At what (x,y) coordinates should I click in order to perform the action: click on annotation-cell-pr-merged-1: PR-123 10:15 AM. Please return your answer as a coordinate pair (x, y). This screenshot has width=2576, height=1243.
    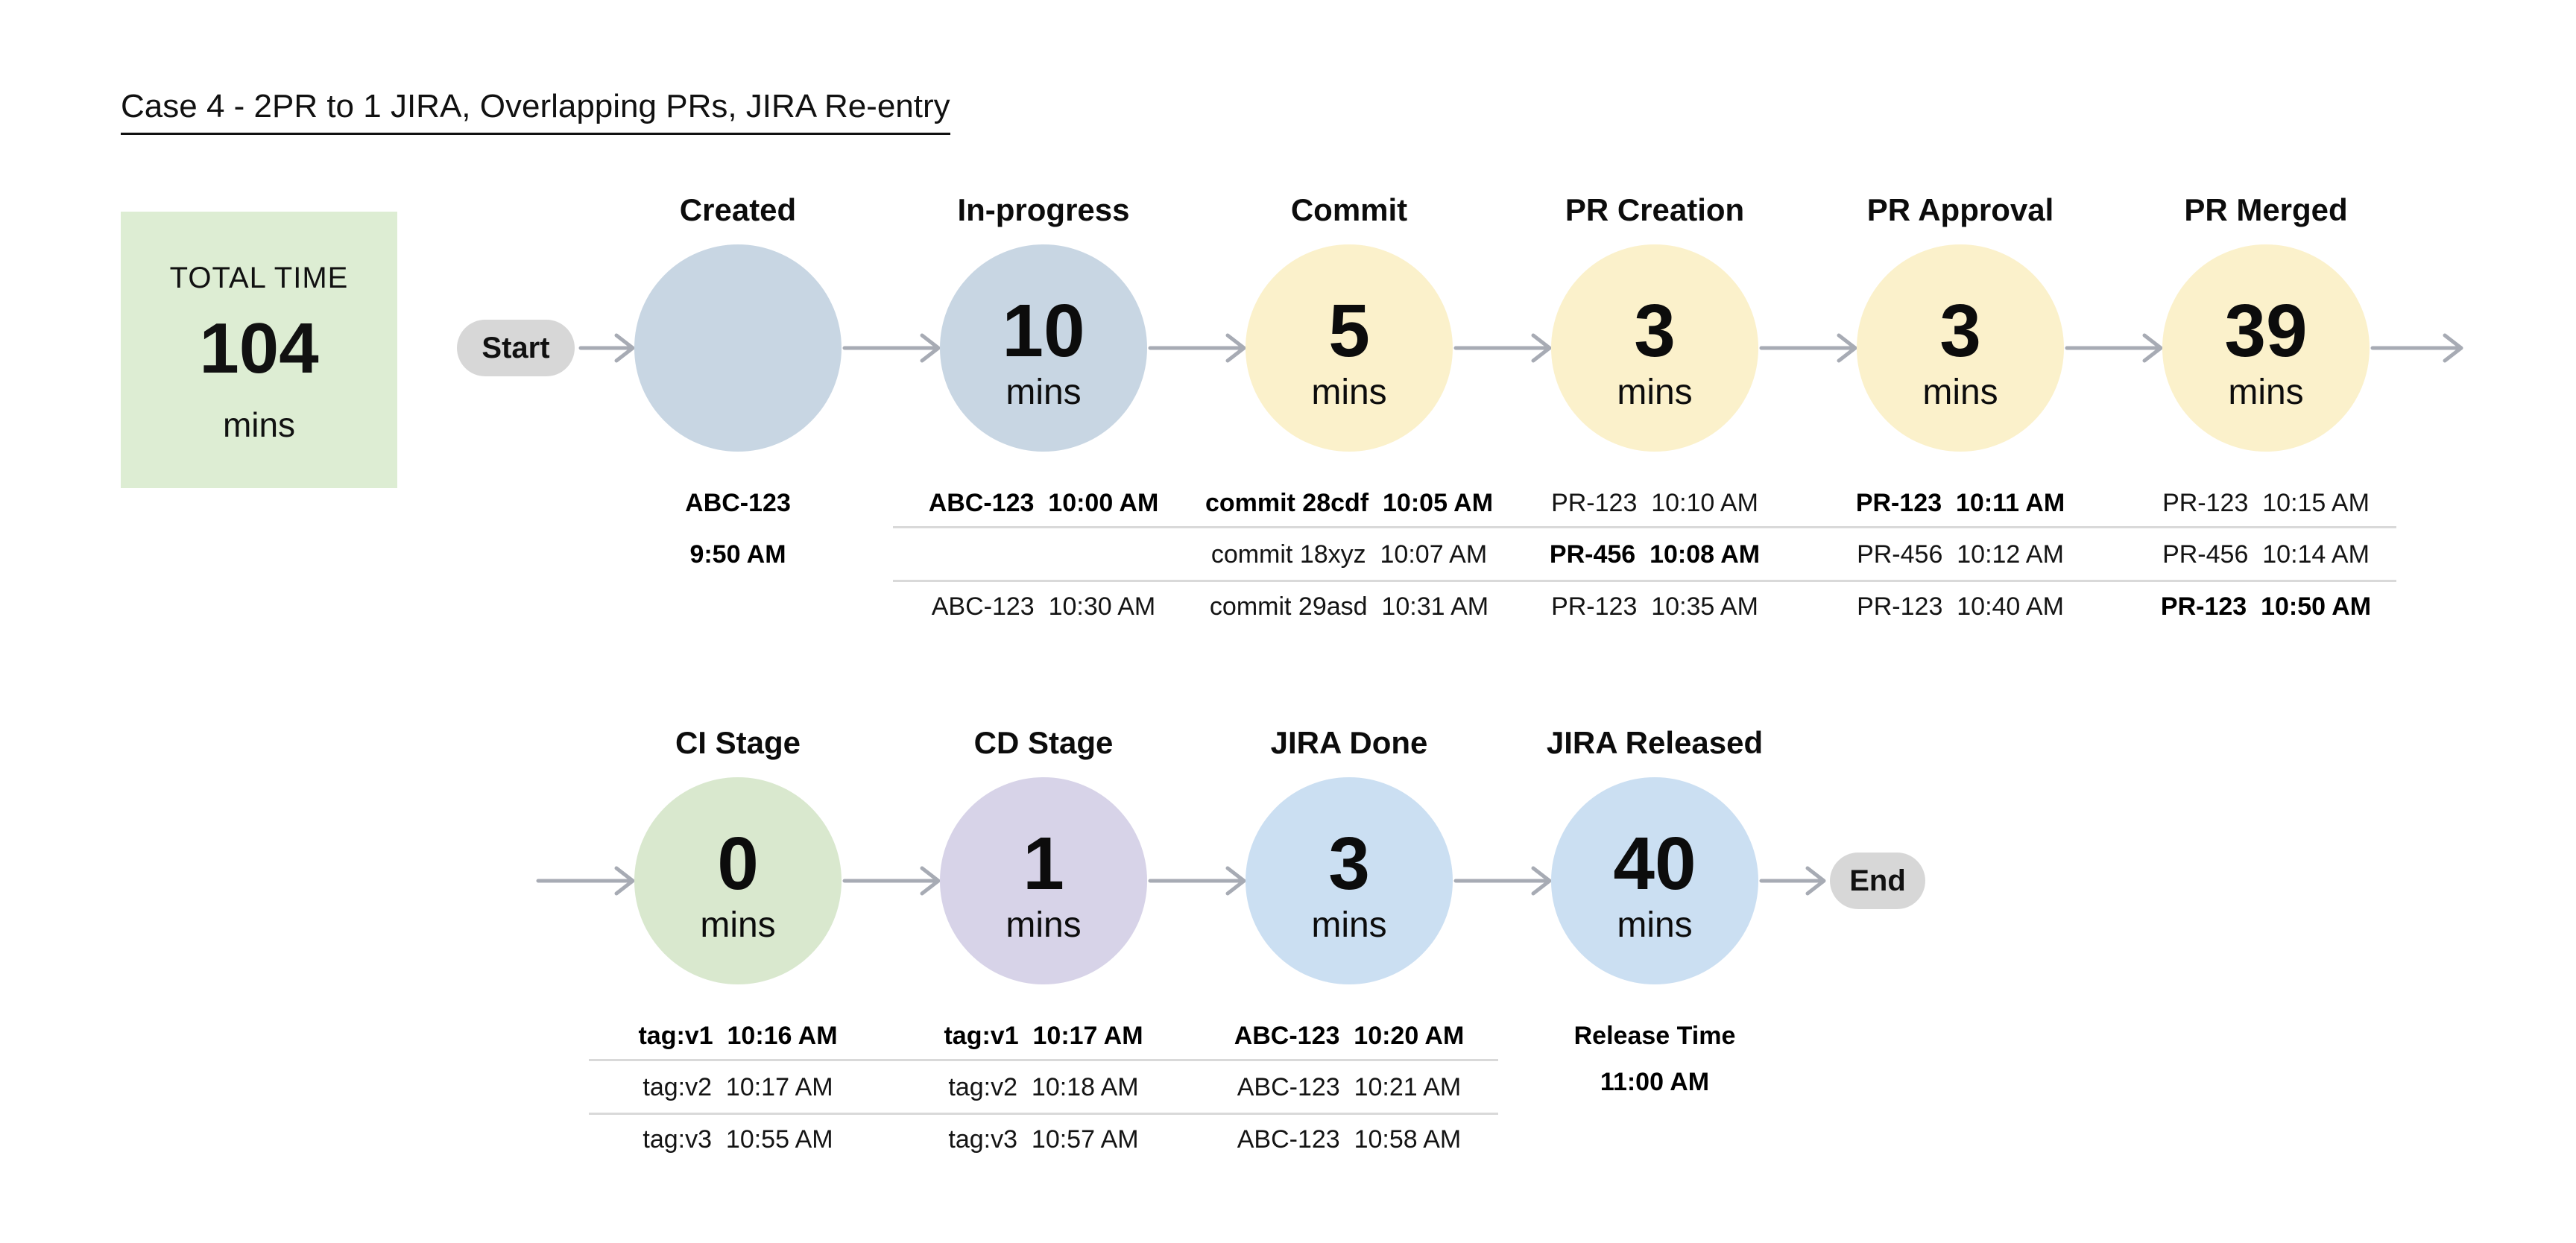
    Looking at the image, I should click on (2266, 503).